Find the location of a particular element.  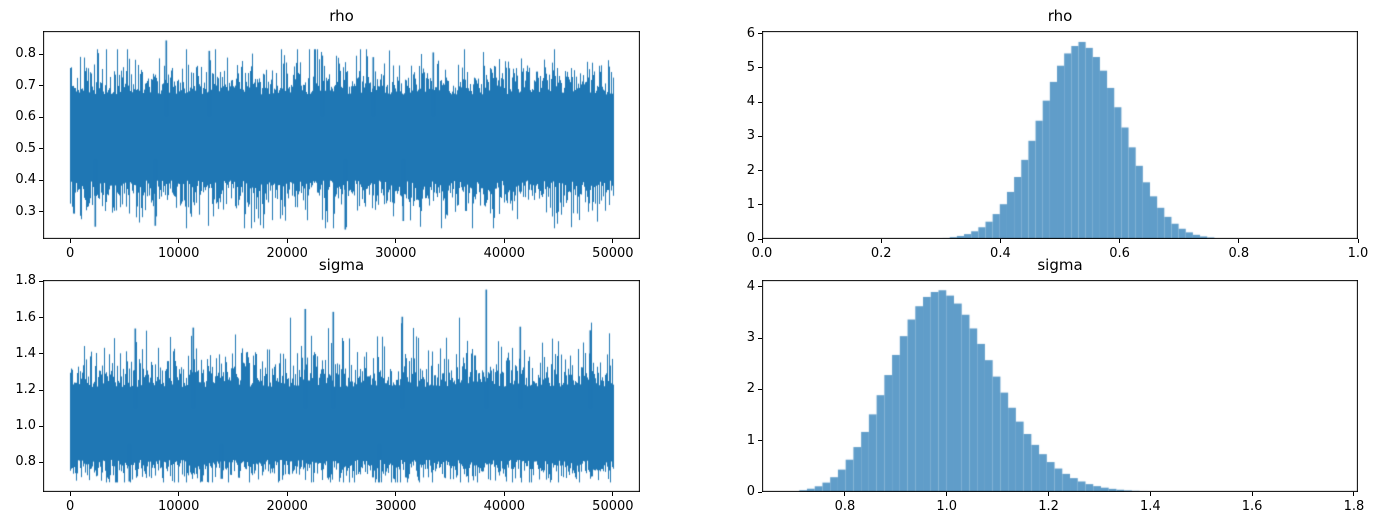

y-tick-label: 1.8 is located at coordinates (25, 281).